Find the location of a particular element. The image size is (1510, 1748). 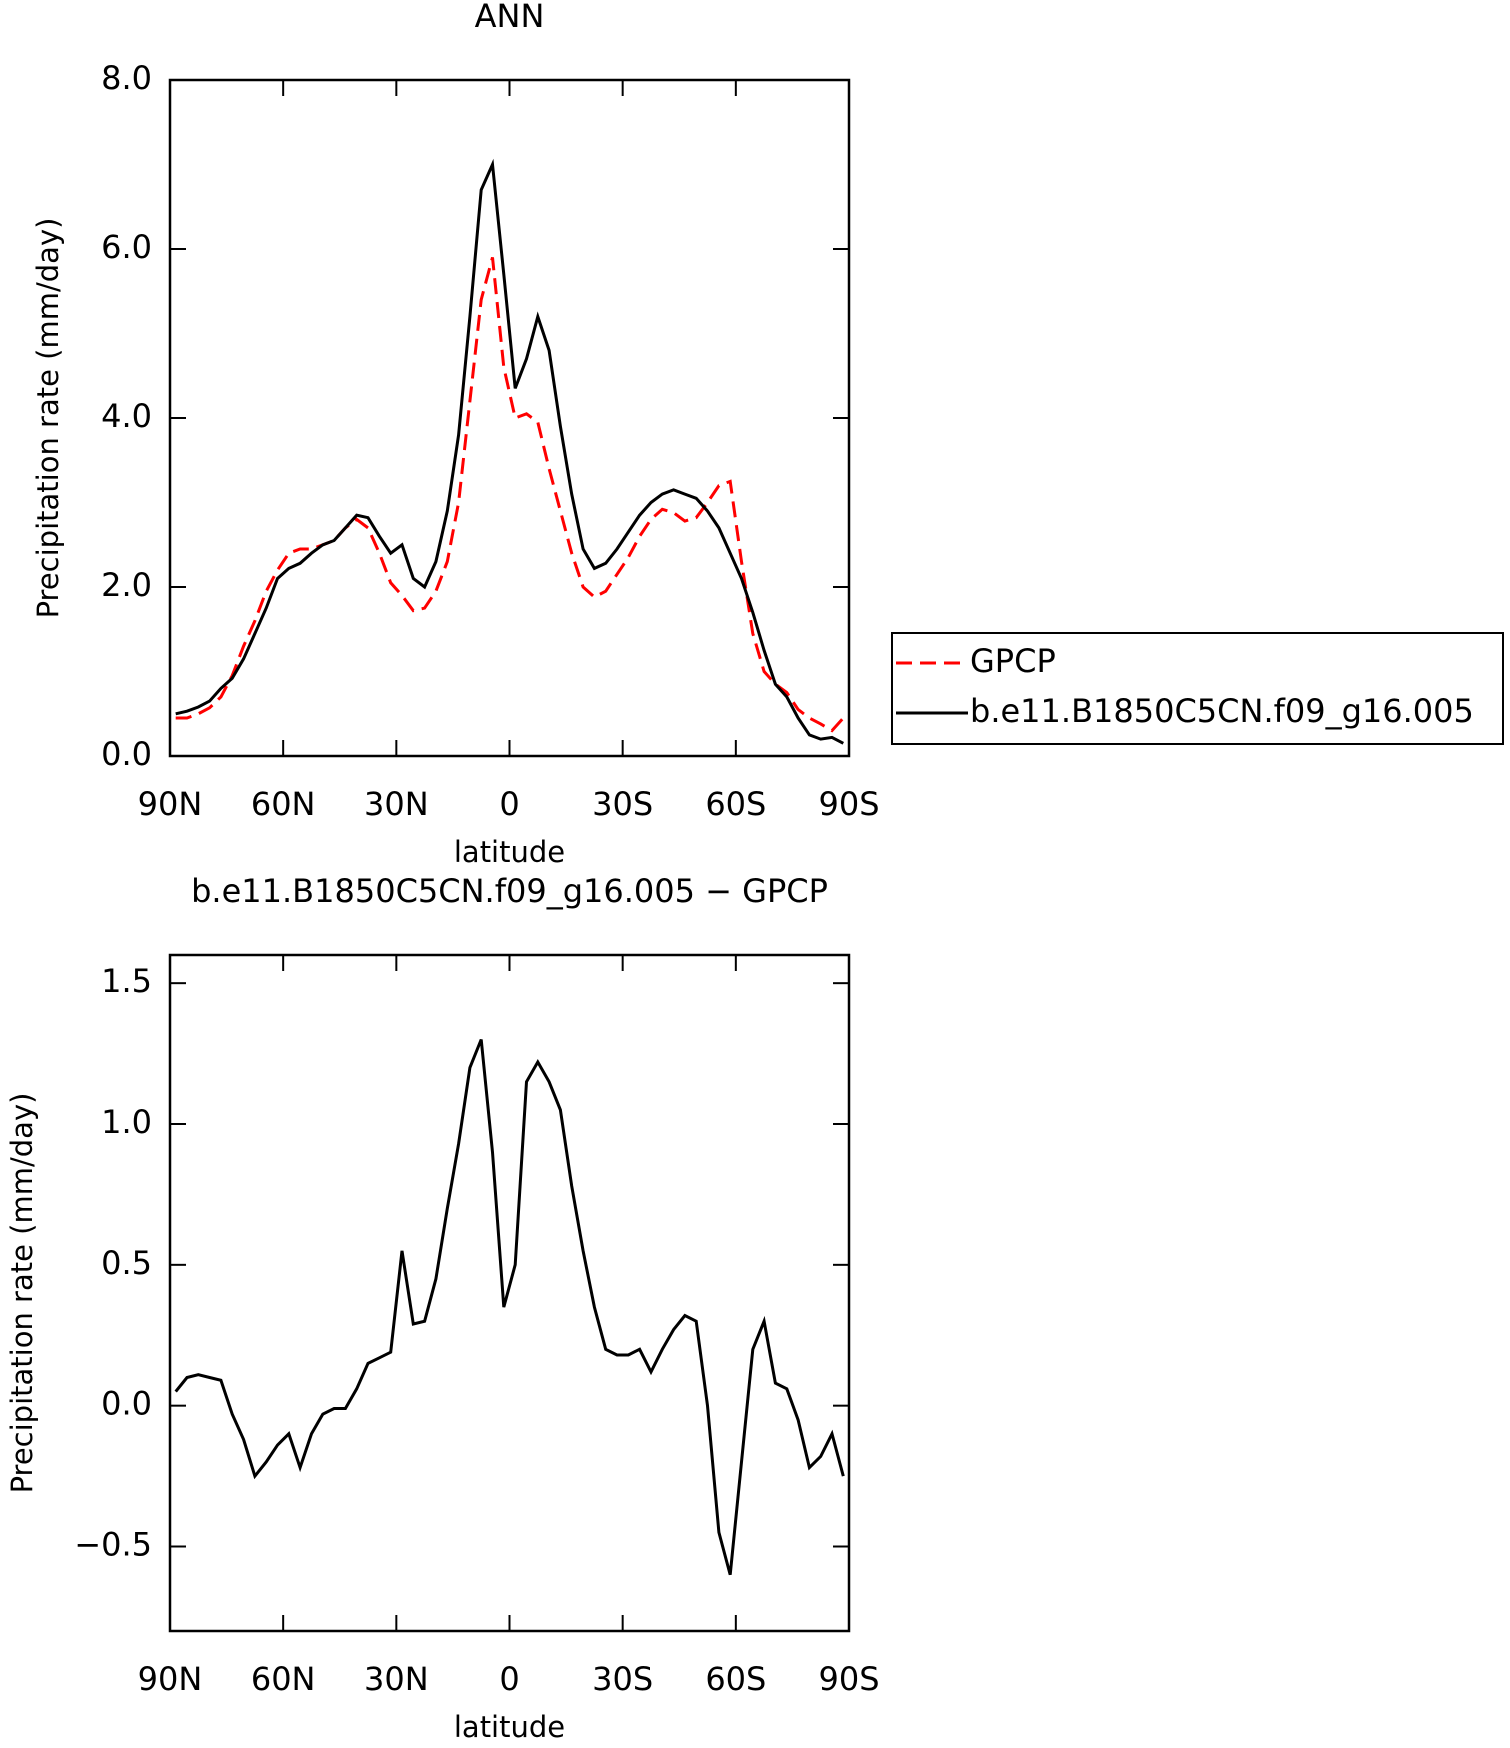

y-tick-label: 0.5 is located at coordinates (126, 1263).